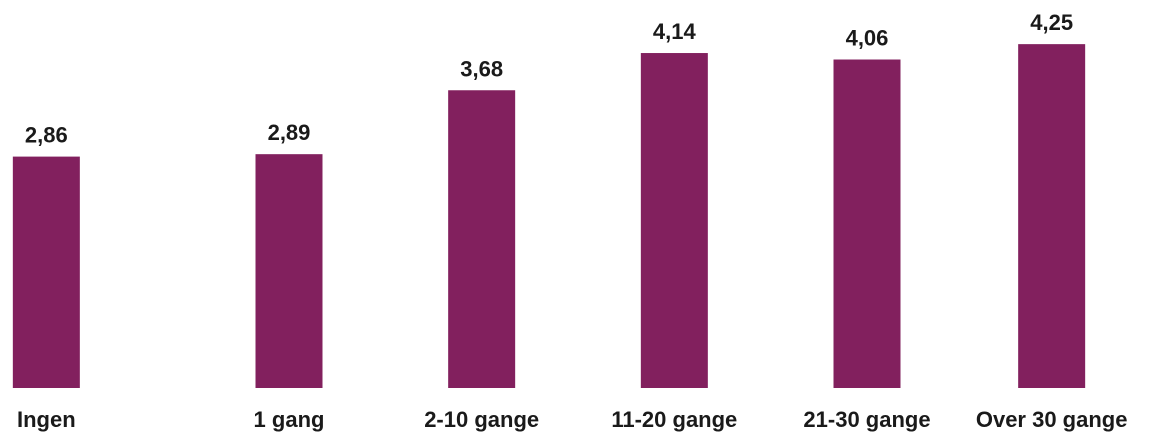 Image resolution: width=1156 pixels, height=436 pixels. Describe the element at coordinates (46, 135) in the screenshot. I see `value-label-0: 2,86` at that location.